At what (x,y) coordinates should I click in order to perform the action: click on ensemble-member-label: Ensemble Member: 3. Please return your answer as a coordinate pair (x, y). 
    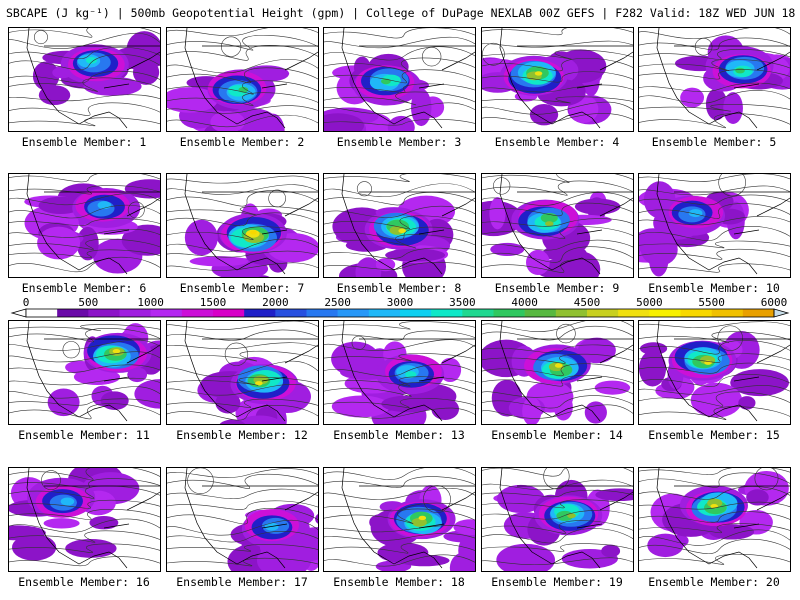
    Looking at the image, I should click on (399, 142).